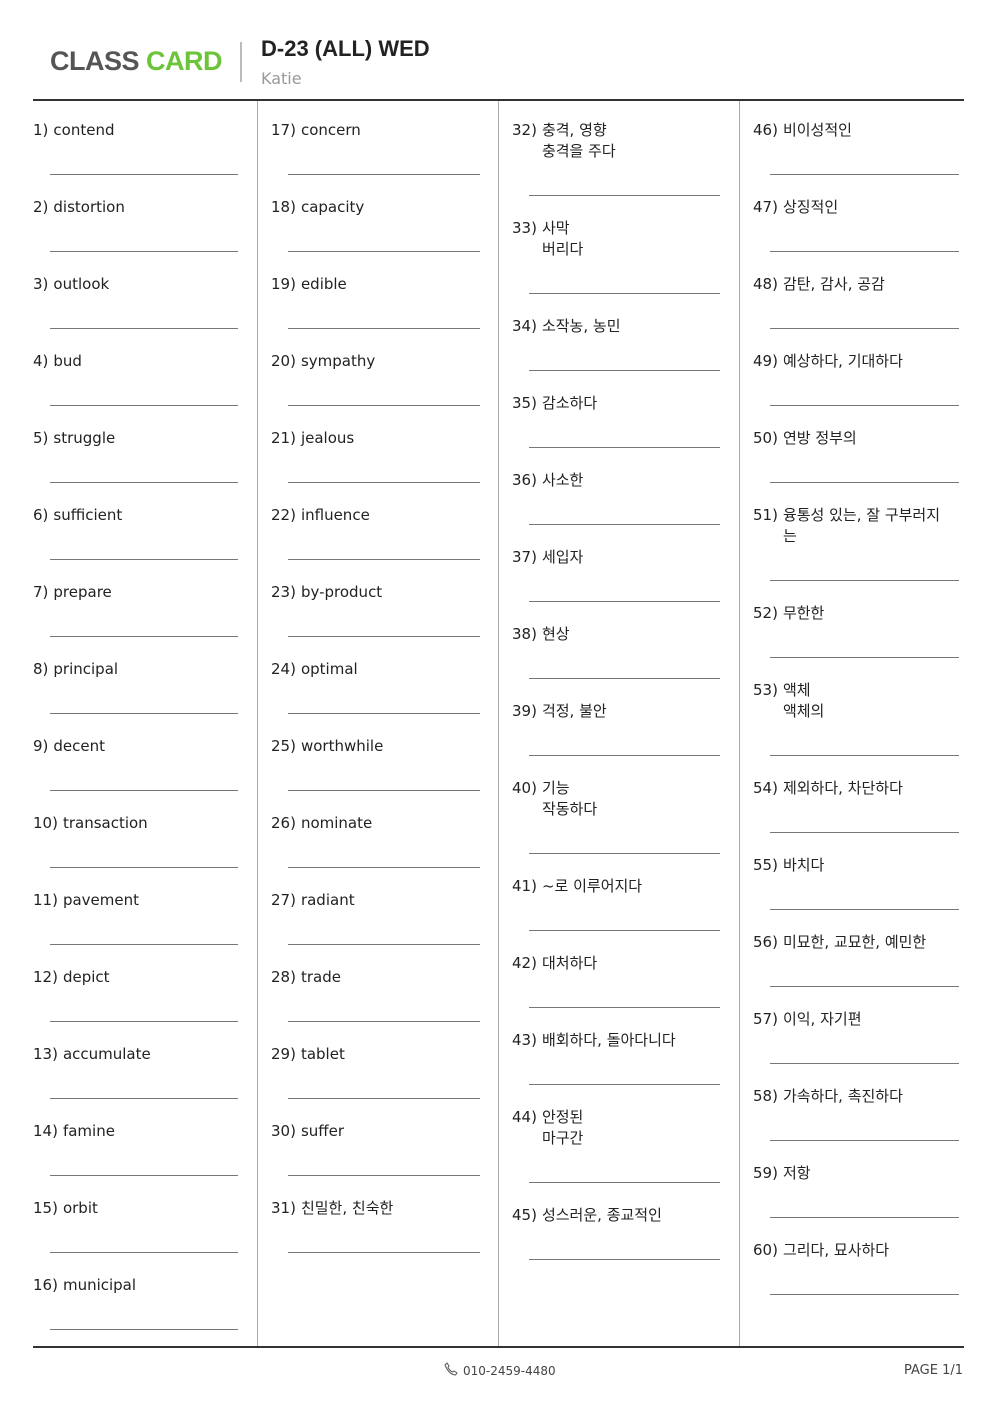 This screenshot has width=1000, height=1413. I want to click on question-number: 28), so click(283, 977).